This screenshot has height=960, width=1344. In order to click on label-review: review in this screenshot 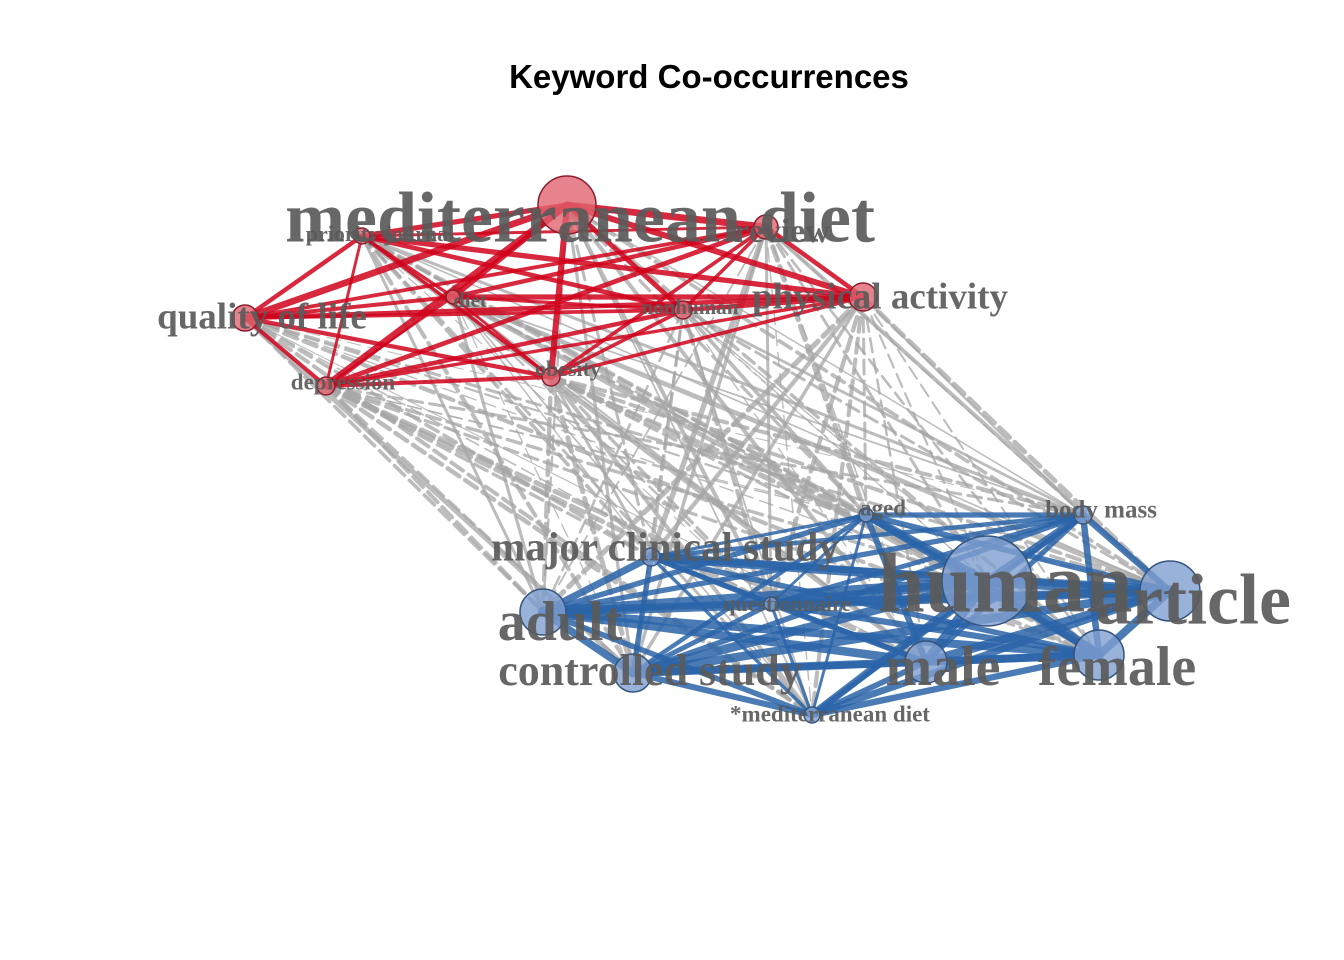, I will do `click(782, 231)`.